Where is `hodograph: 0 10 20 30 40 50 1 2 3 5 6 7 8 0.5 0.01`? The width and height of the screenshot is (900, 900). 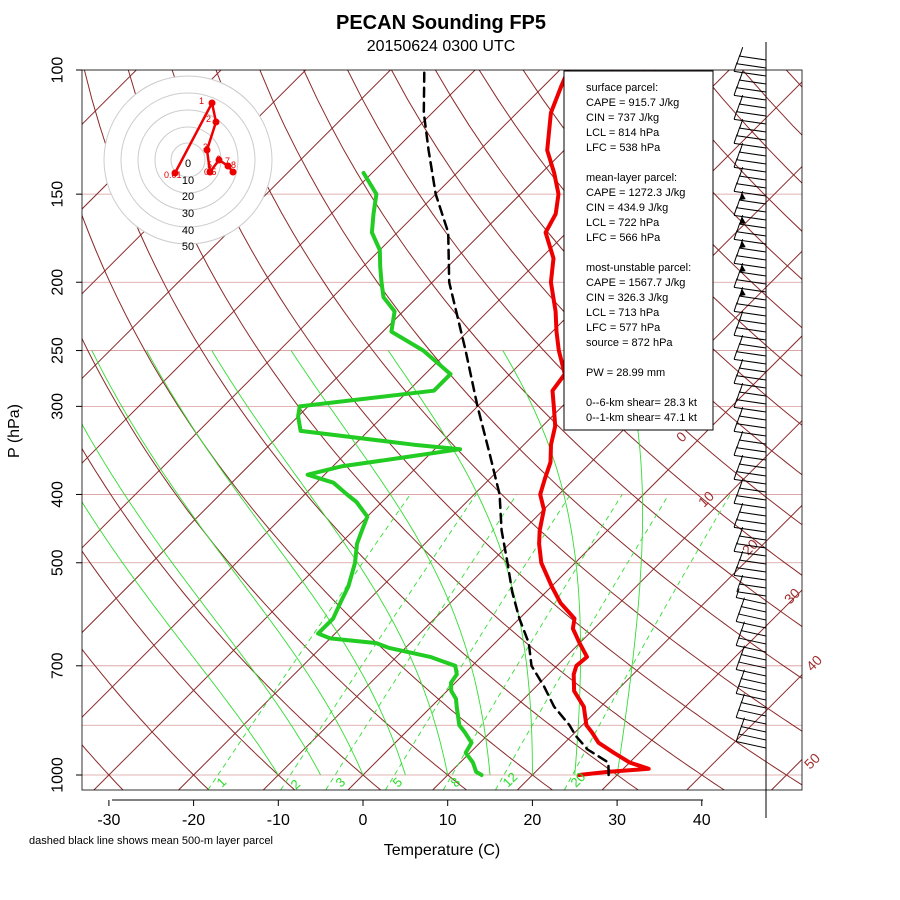
hodograph: 0 10 20 30 40 50 1 2 3 5 6 7 8 0.5 0.01 is located at coordinates (188, 164).